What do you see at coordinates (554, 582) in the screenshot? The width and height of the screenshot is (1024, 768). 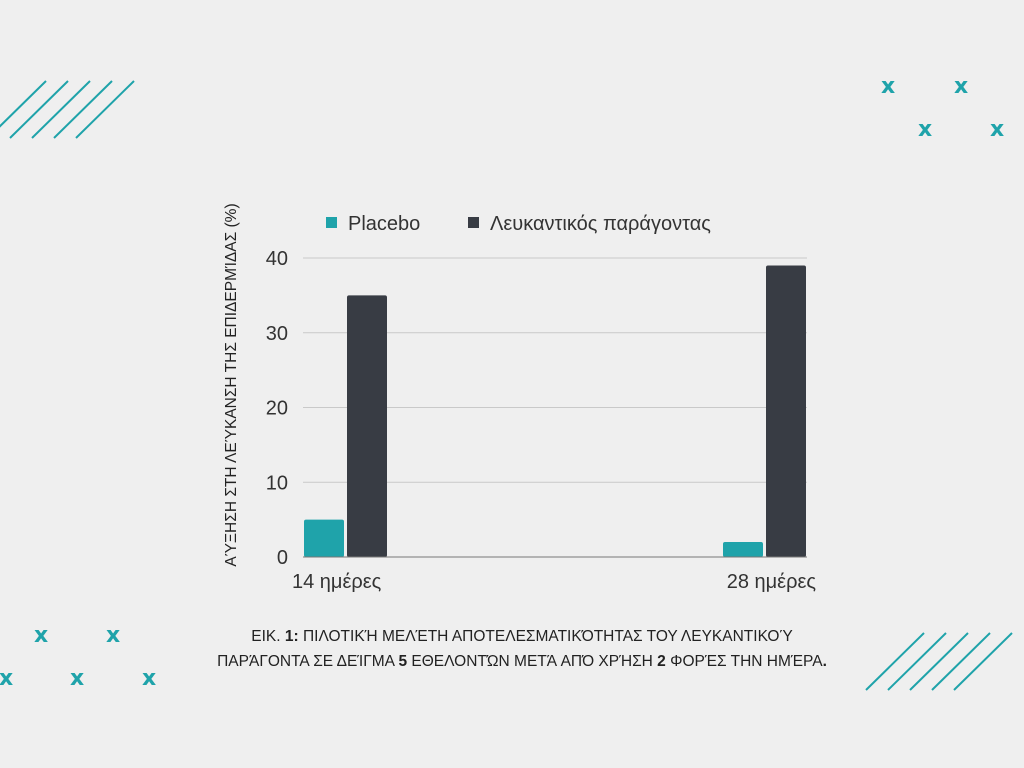 I see `x-tick-labels: 14 ημέρες 28 ημέρες` at bounding box center [554, 582].